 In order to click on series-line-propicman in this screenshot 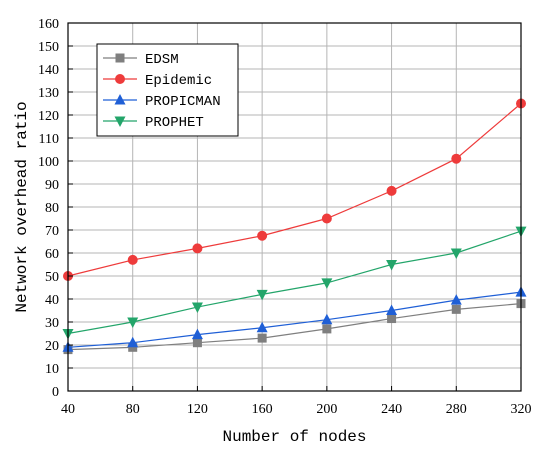, I will do `click(294, 319)`.